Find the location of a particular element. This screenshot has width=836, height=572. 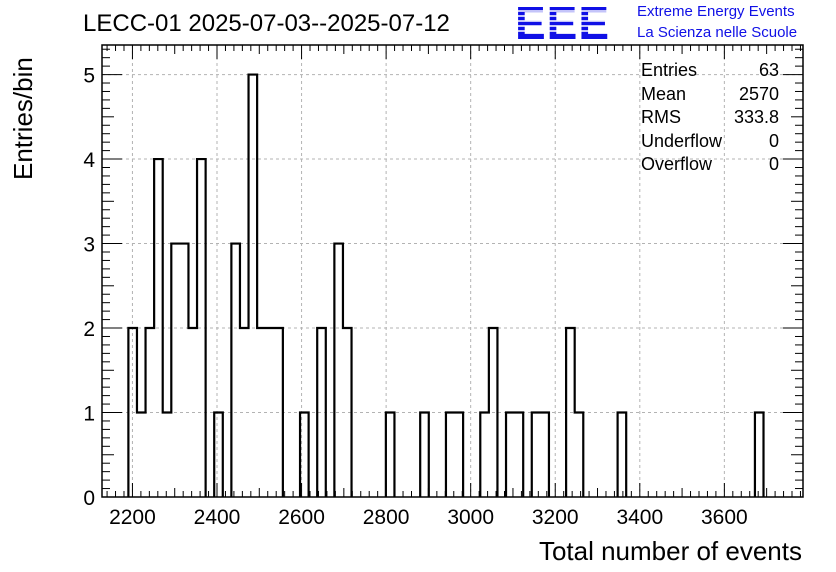

stat-label: RMS is located at coordinates (661, 117).